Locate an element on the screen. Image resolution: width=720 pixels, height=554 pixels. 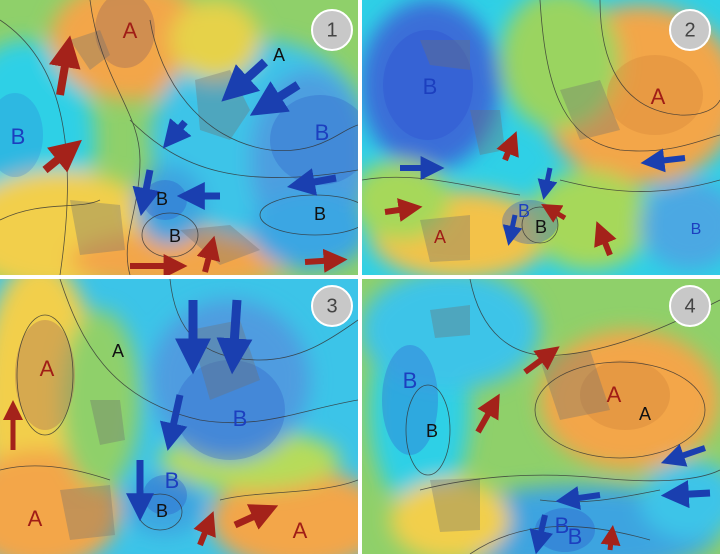
panel-number: 4 is located at coordinates (689, 306).